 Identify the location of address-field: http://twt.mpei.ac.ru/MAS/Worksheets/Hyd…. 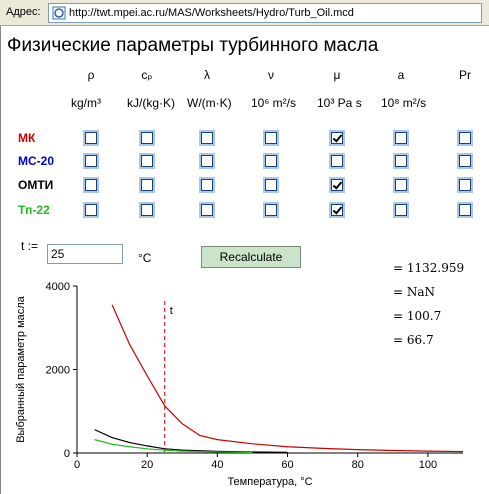
(265, 13).